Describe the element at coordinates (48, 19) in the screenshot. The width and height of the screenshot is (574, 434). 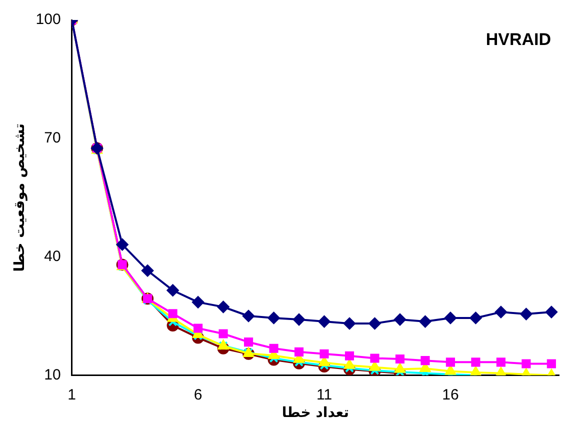
I see `y-tick-label: 100` at that location.